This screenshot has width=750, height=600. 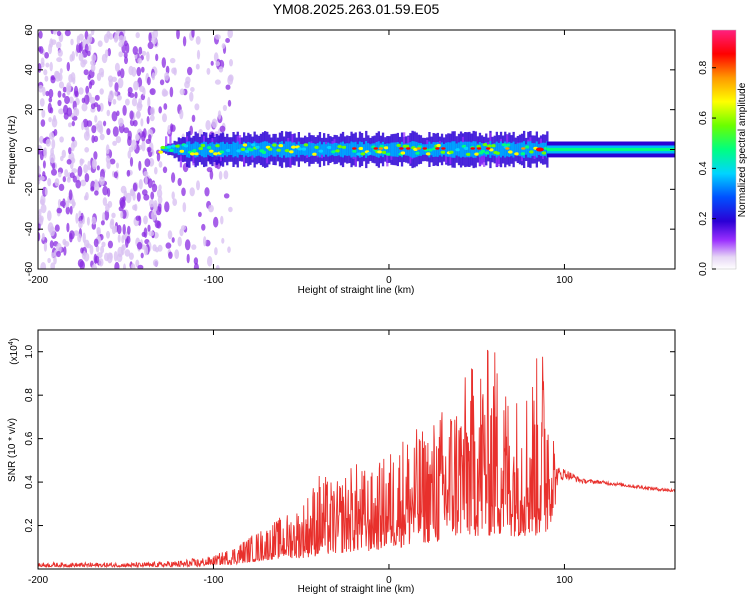 What do you see at coordinates (539, 149) in the screenshot?
I see `tone-hot-spot` at bounding box center [539, 149].